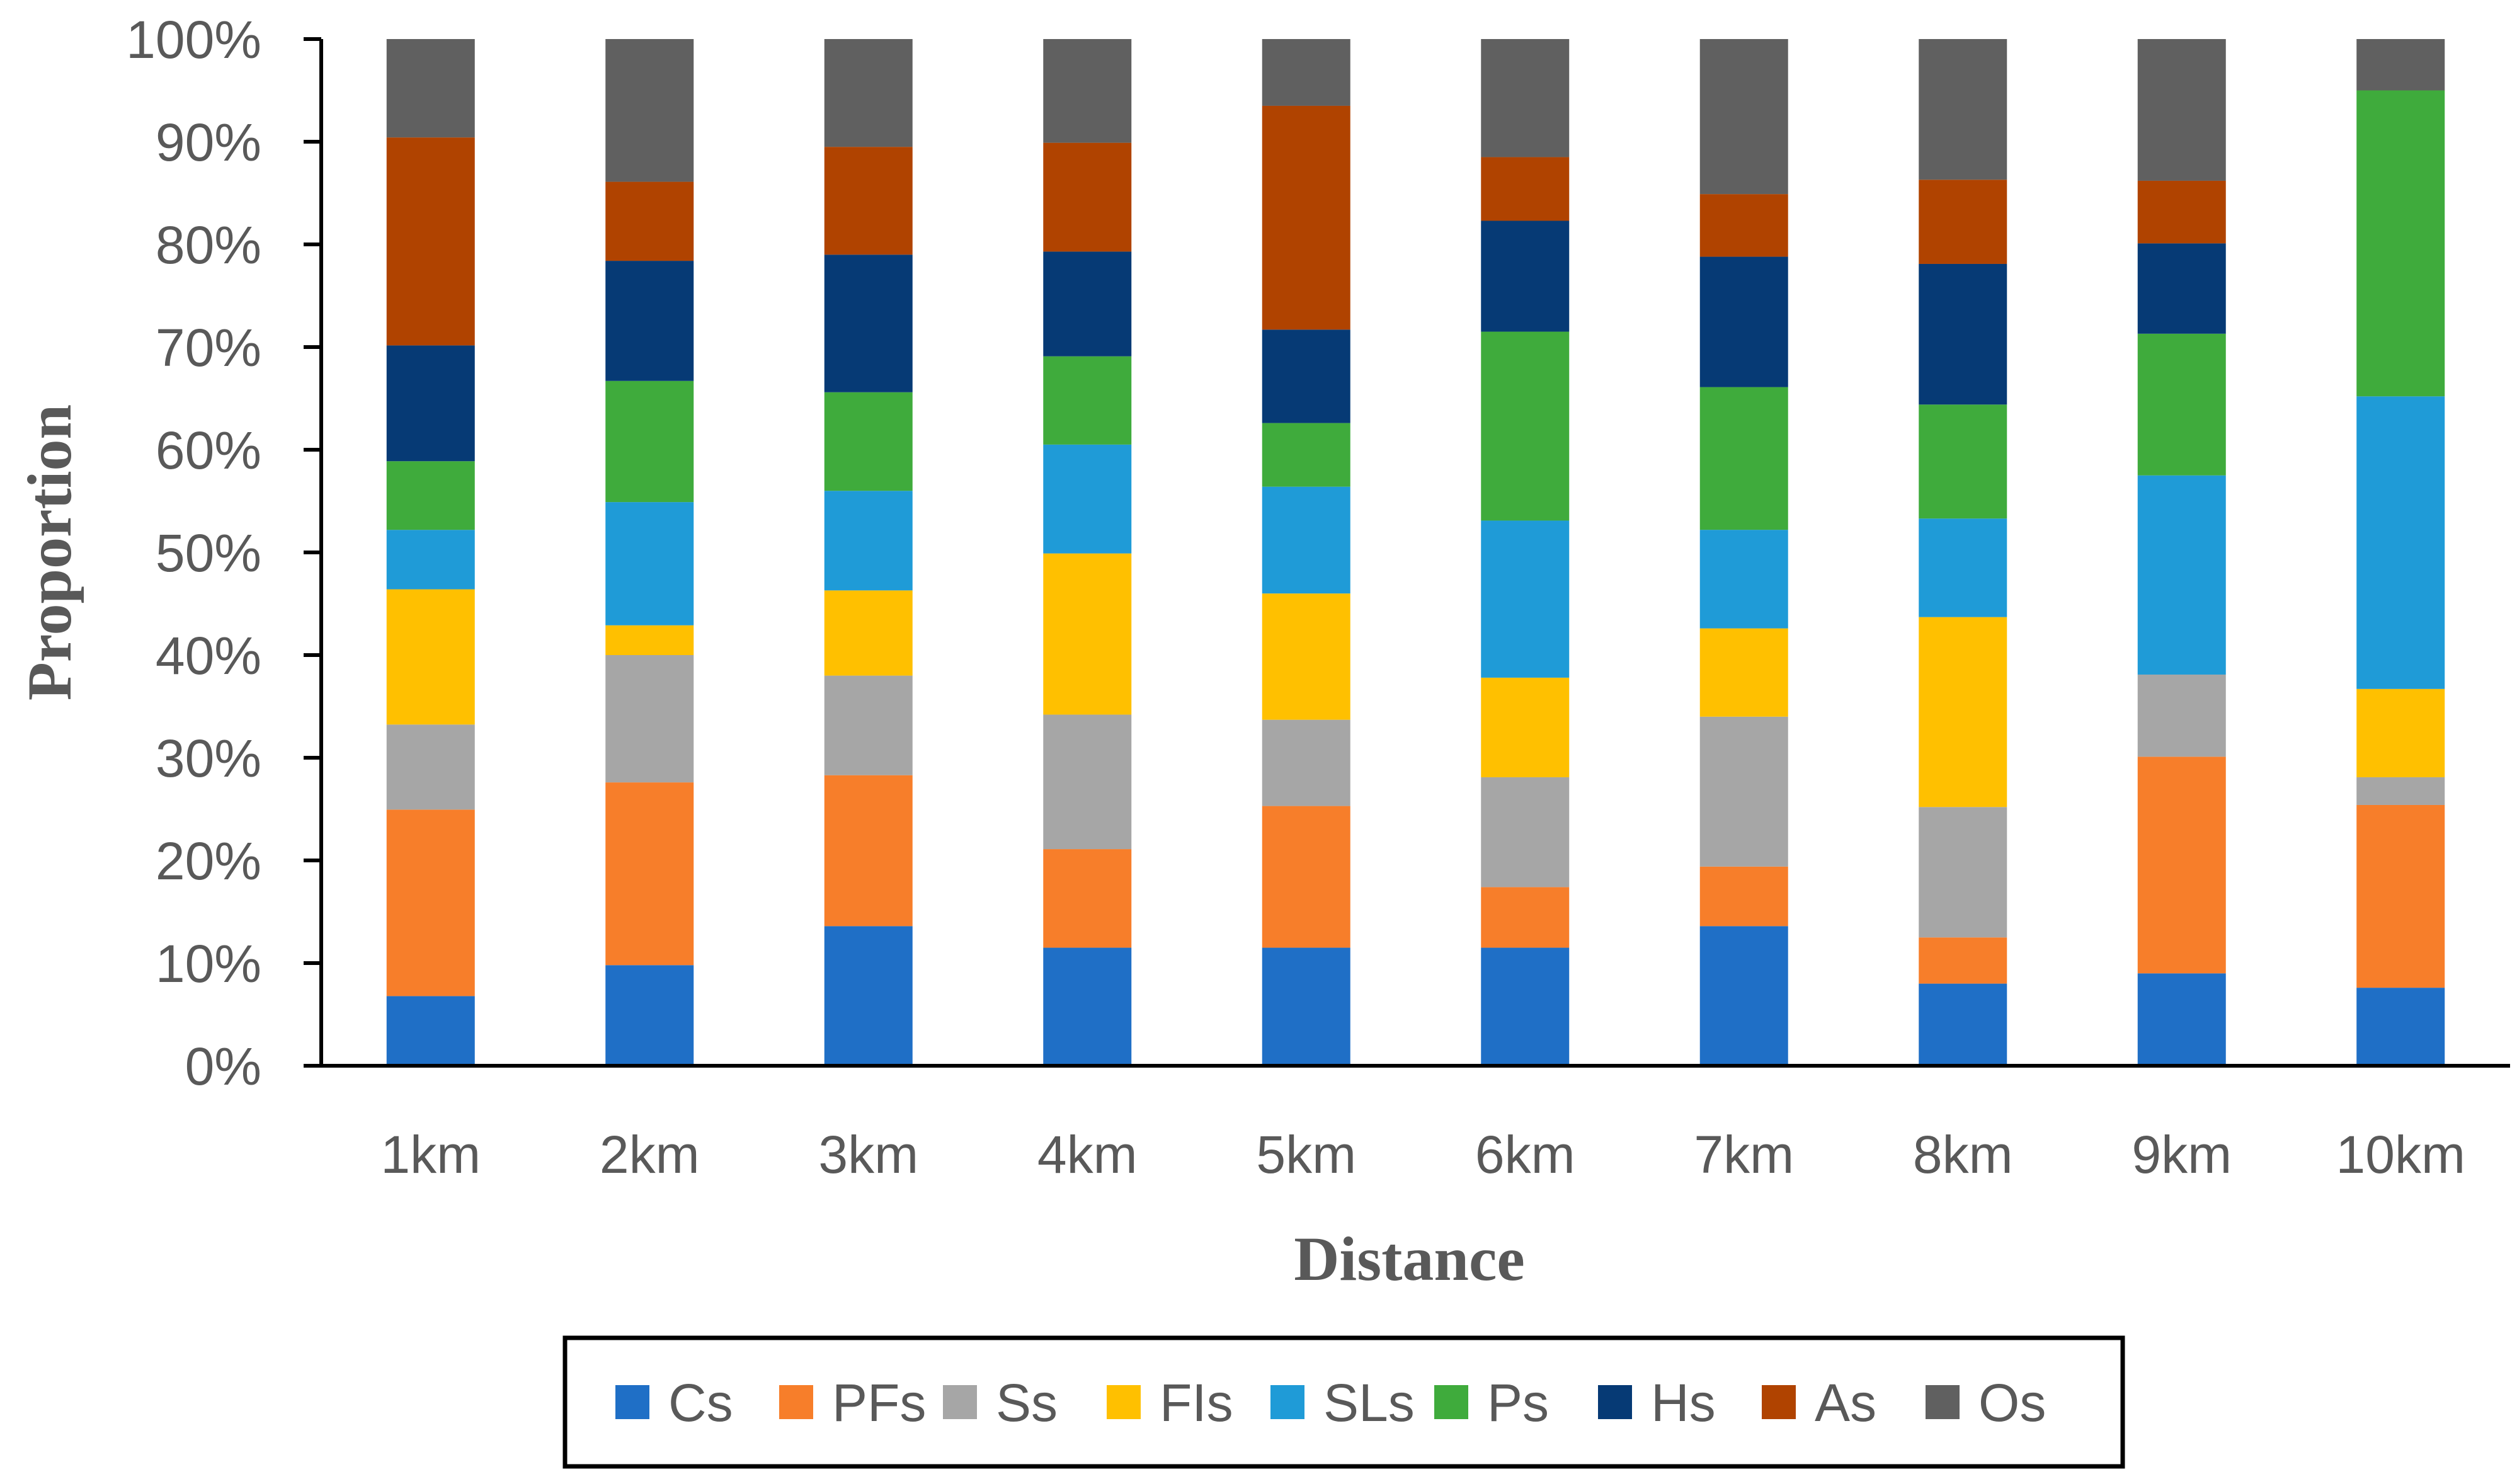 Image resolution: width=2517 pixels, height=1484 pixels. I want to click on bar-segment-pfs-10km, so click(2401, 896).